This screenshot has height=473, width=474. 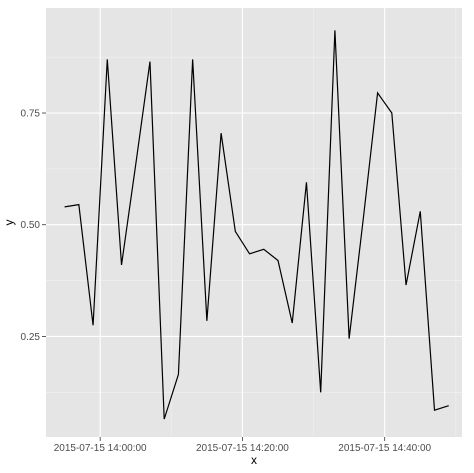 I want to click on y-tick-label-0: 0.25, so click(x=31, y=337).